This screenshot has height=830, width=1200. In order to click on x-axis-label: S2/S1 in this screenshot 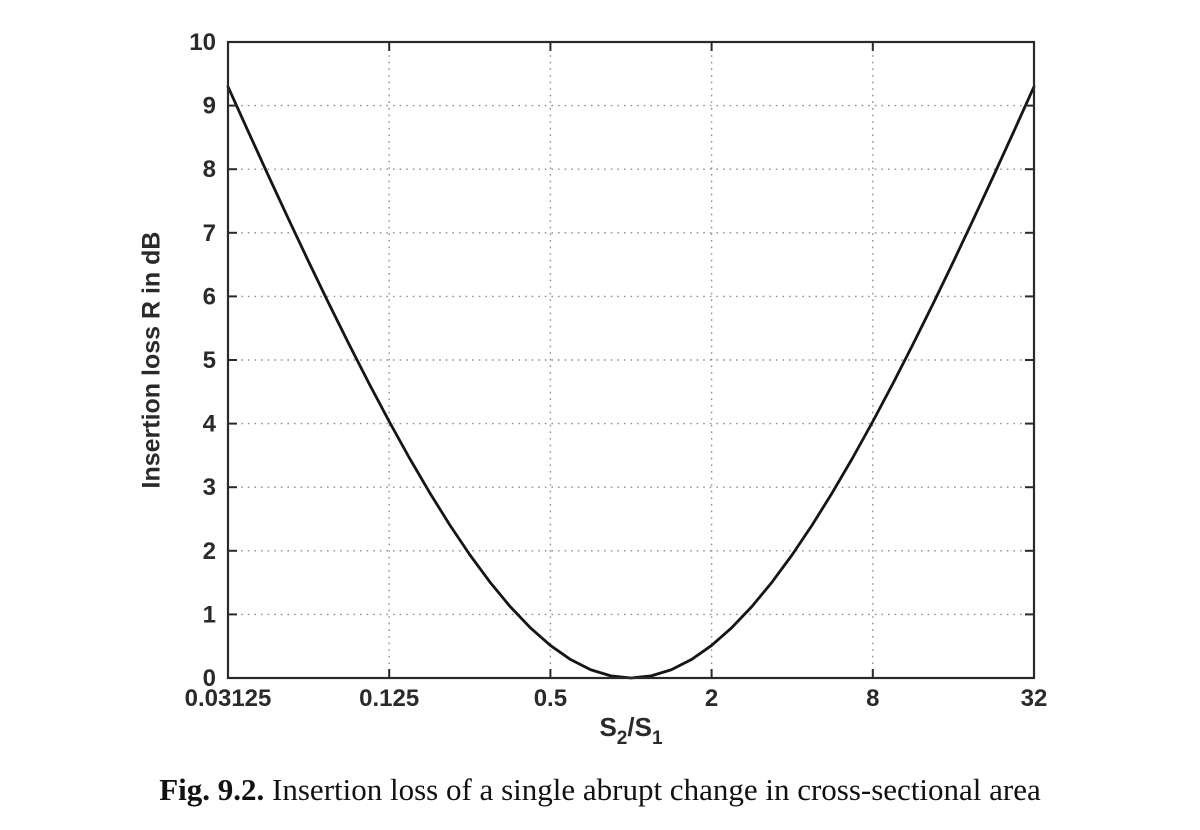, I will do `click(630, 730)`.